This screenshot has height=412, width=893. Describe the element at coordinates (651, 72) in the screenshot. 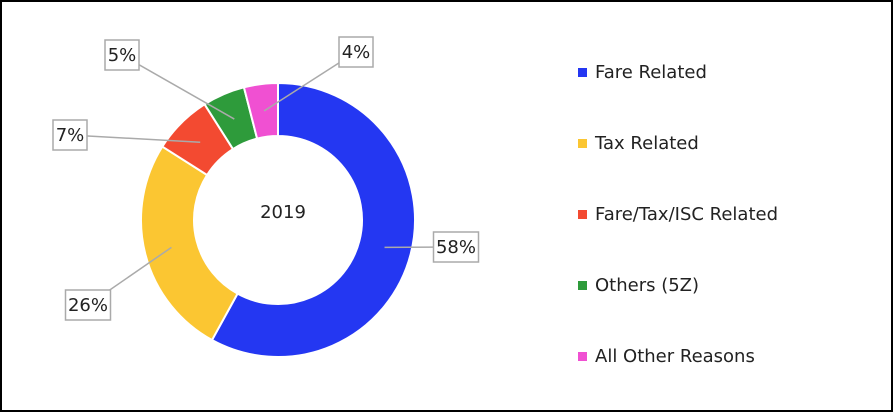

I see `legend-label: Fare Related` at that location.